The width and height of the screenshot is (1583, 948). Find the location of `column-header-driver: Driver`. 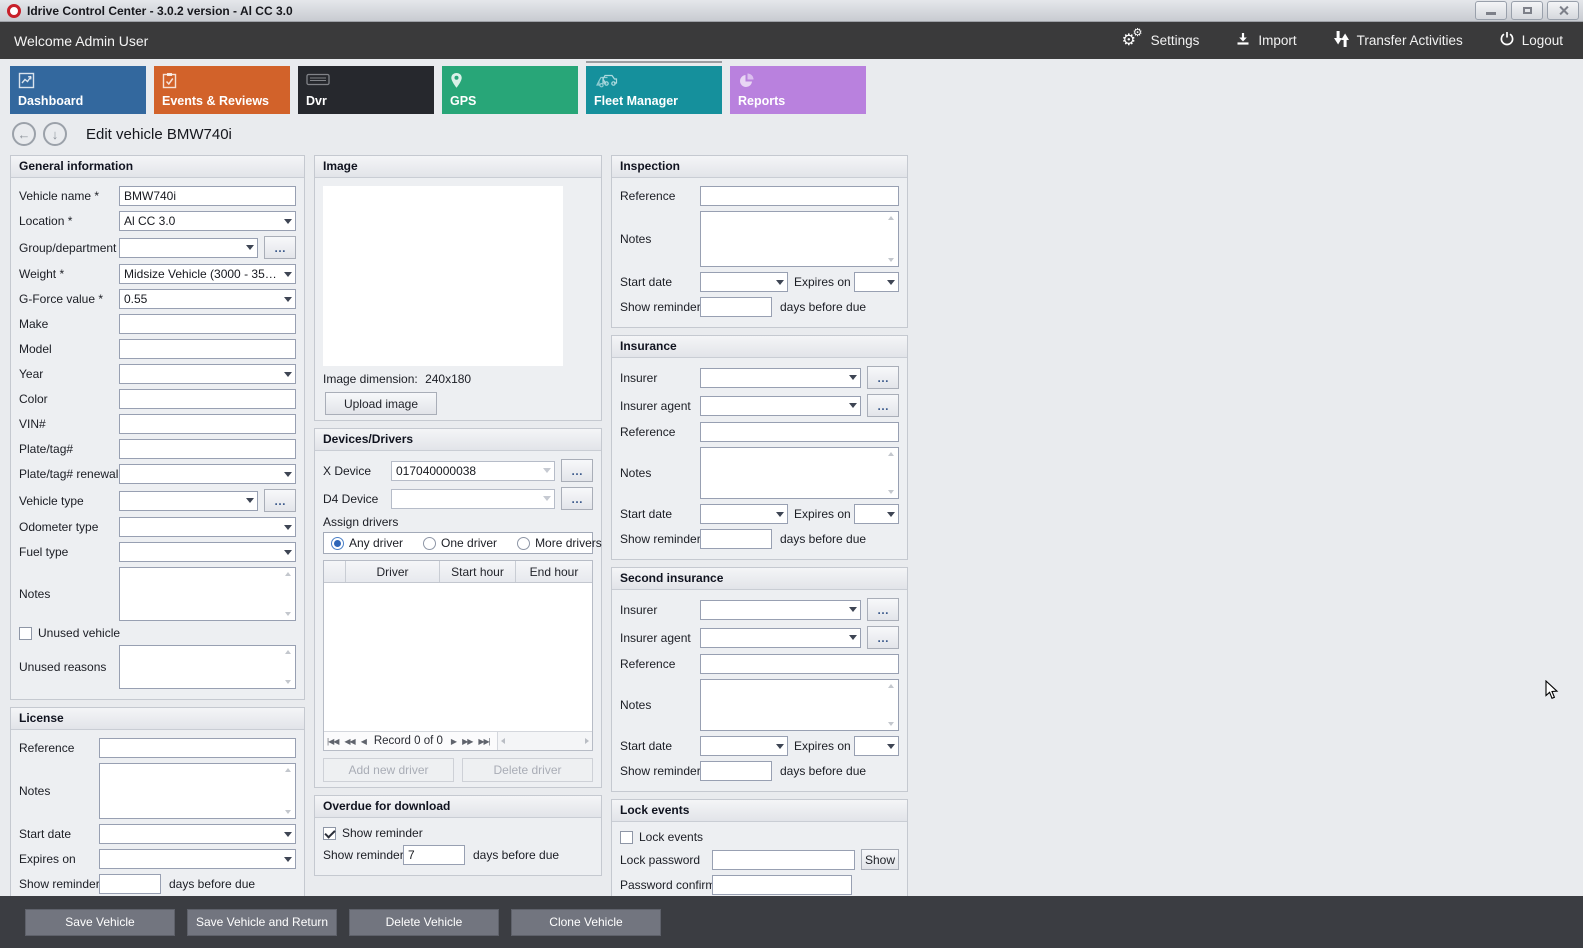

column-header-driver: Driver is located at coordinates (393, 571).